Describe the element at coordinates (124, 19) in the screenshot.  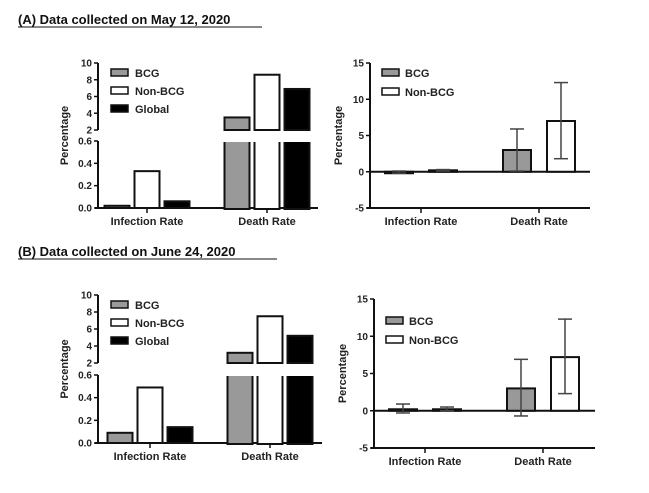
I see `panel-a-title: (A) Data collected on May 12, 2020` at that location.